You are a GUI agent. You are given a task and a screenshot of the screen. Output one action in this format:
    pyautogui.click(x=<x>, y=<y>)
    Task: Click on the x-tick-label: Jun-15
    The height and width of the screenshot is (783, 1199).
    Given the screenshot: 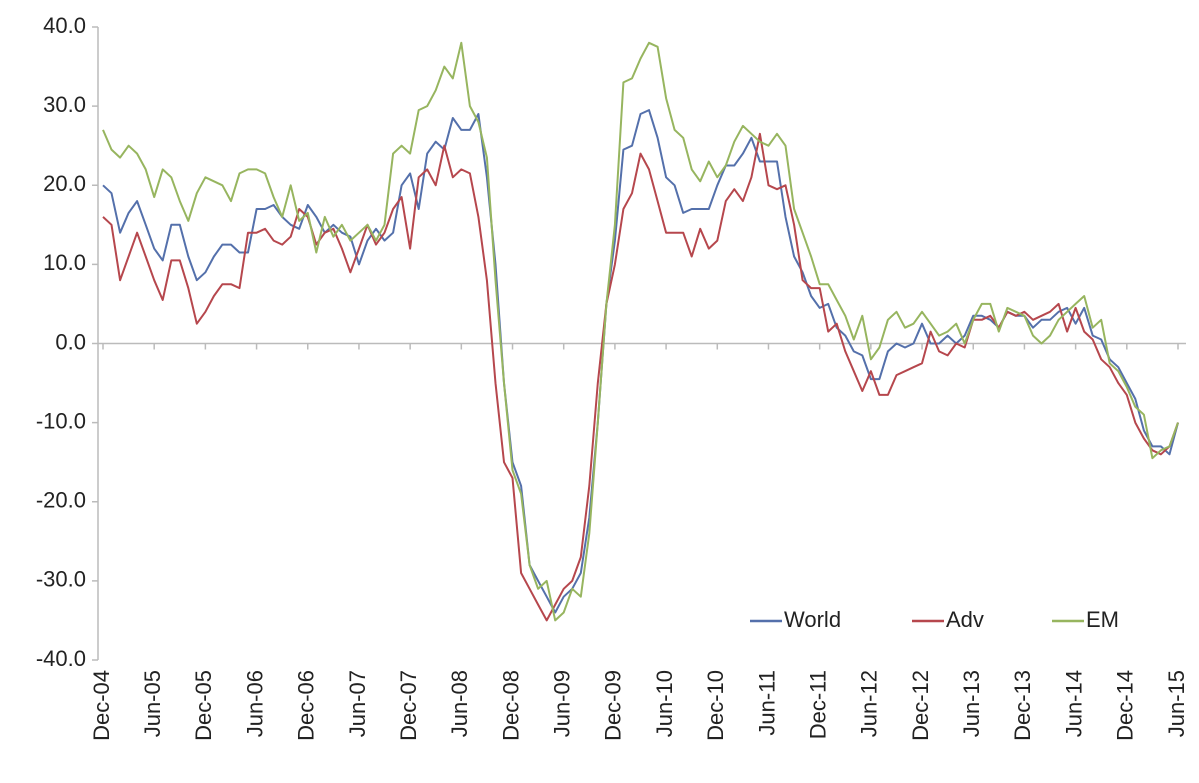 What is the action you would take?
    pyautogui.click(x=1176, y=703)
    